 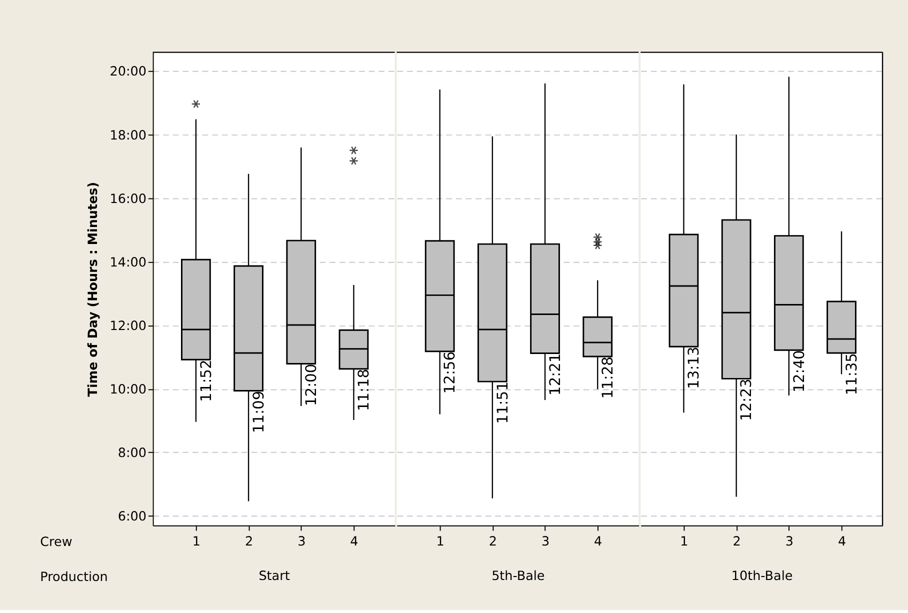 What do you see at coordinates (128, 72) in the screenshot?
I see `y-tick-label: 20:00` at bounding box center [128, 72].